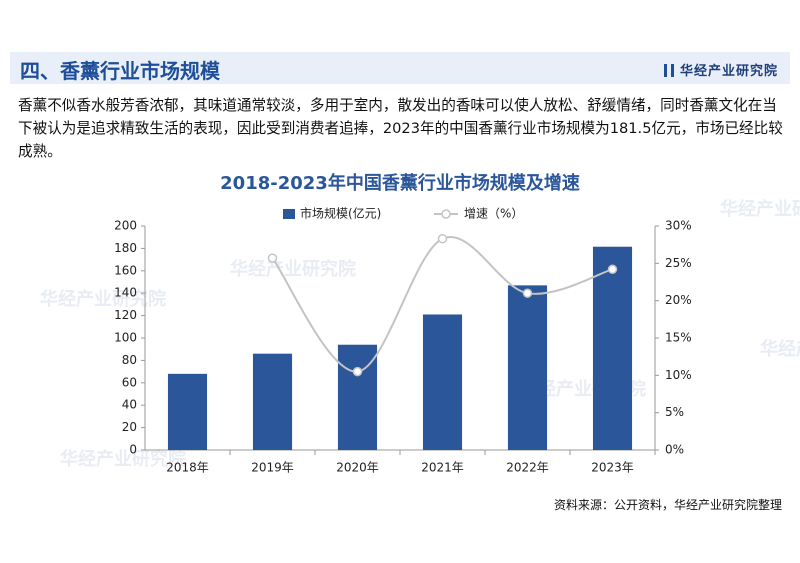 Image resolution: width=800 pixels, height=563 pixels. I want to click on x-tick-label: 2018年, so click(187, 468).